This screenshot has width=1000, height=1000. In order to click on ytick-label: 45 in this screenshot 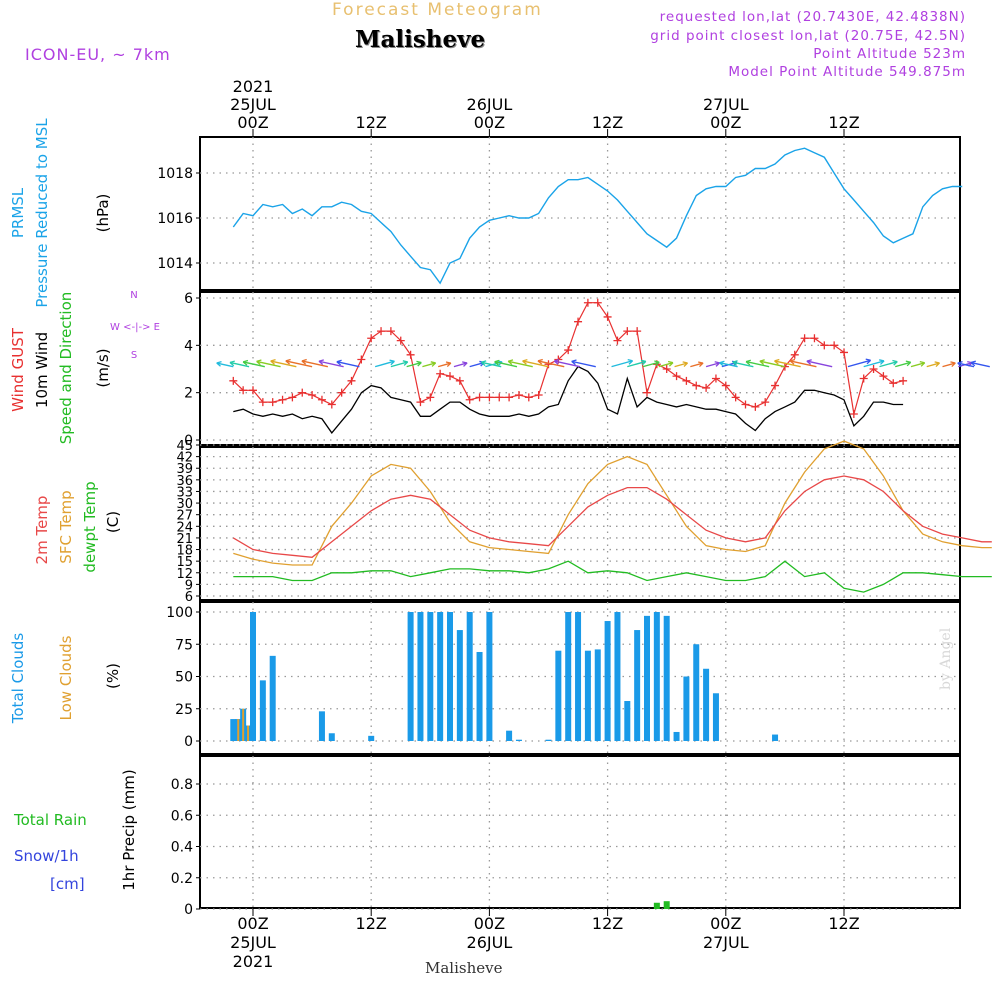, I will do `click(184, 446)`.